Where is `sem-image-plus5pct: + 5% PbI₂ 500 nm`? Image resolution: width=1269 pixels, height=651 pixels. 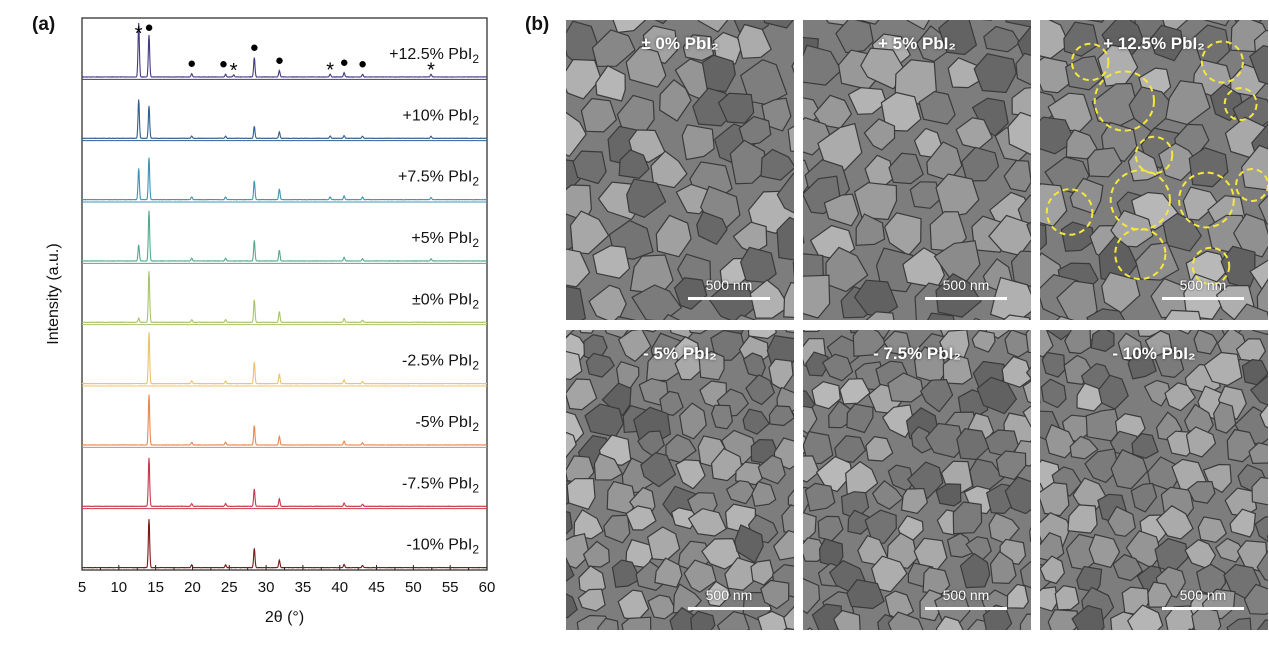
sem-image-plus5pct: + 5% PbI₂ 500 nm is located at coordinates (917, 170).